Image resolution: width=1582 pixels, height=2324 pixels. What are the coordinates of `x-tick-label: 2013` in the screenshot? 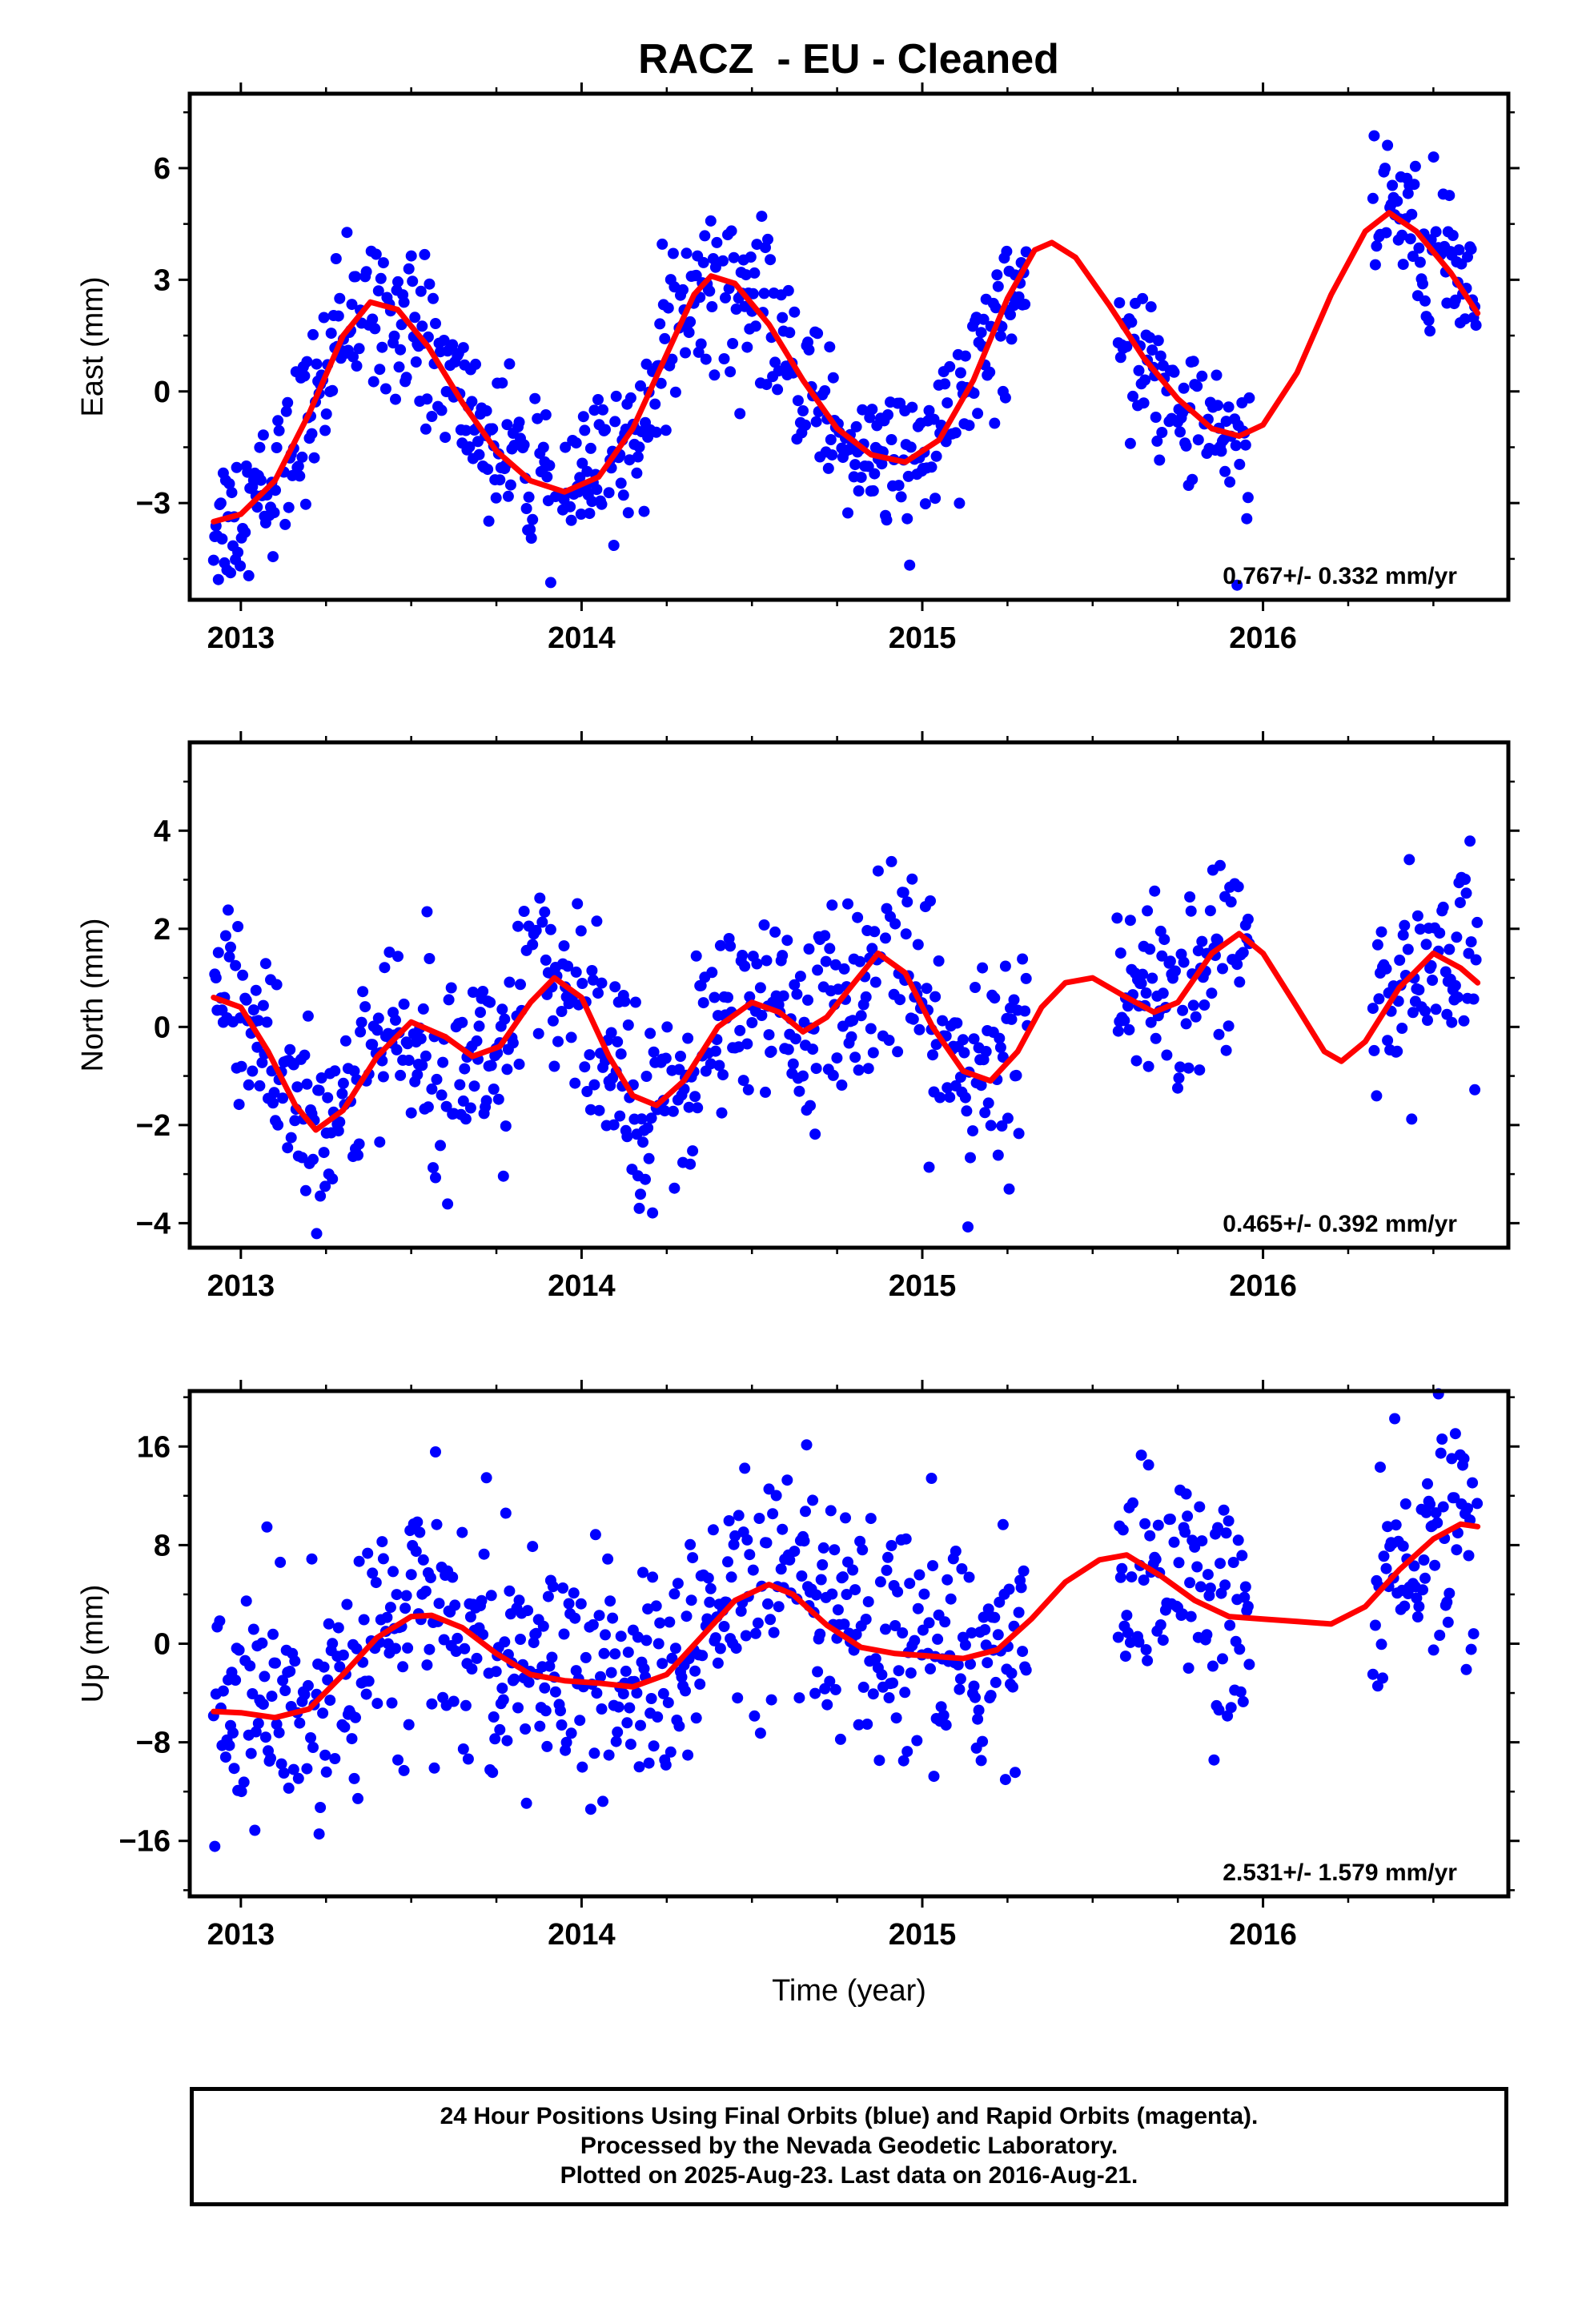 It's located at (241, 1286).